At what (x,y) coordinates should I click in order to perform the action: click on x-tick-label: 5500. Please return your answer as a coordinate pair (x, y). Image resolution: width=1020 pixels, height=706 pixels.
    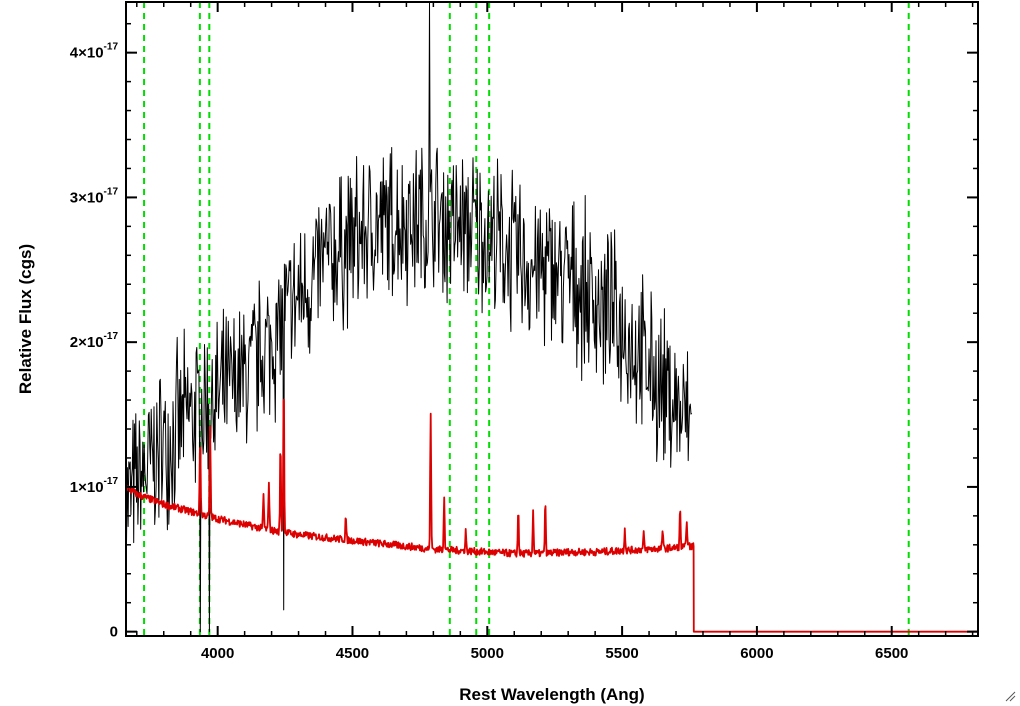
    Looking at the image, I should click on (621, 653).